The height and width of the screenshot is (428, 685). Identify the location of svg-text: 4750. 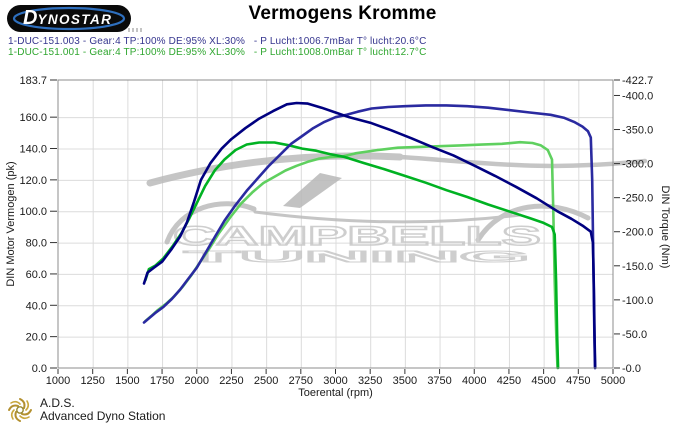
(578, 381).